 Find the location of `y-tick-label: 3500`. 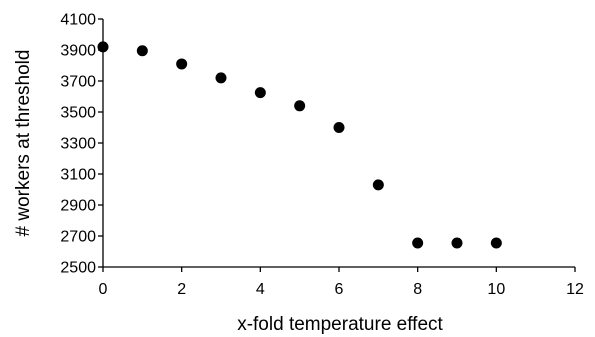

y-tick-label: 3500 is located at coordinates (78, 113).